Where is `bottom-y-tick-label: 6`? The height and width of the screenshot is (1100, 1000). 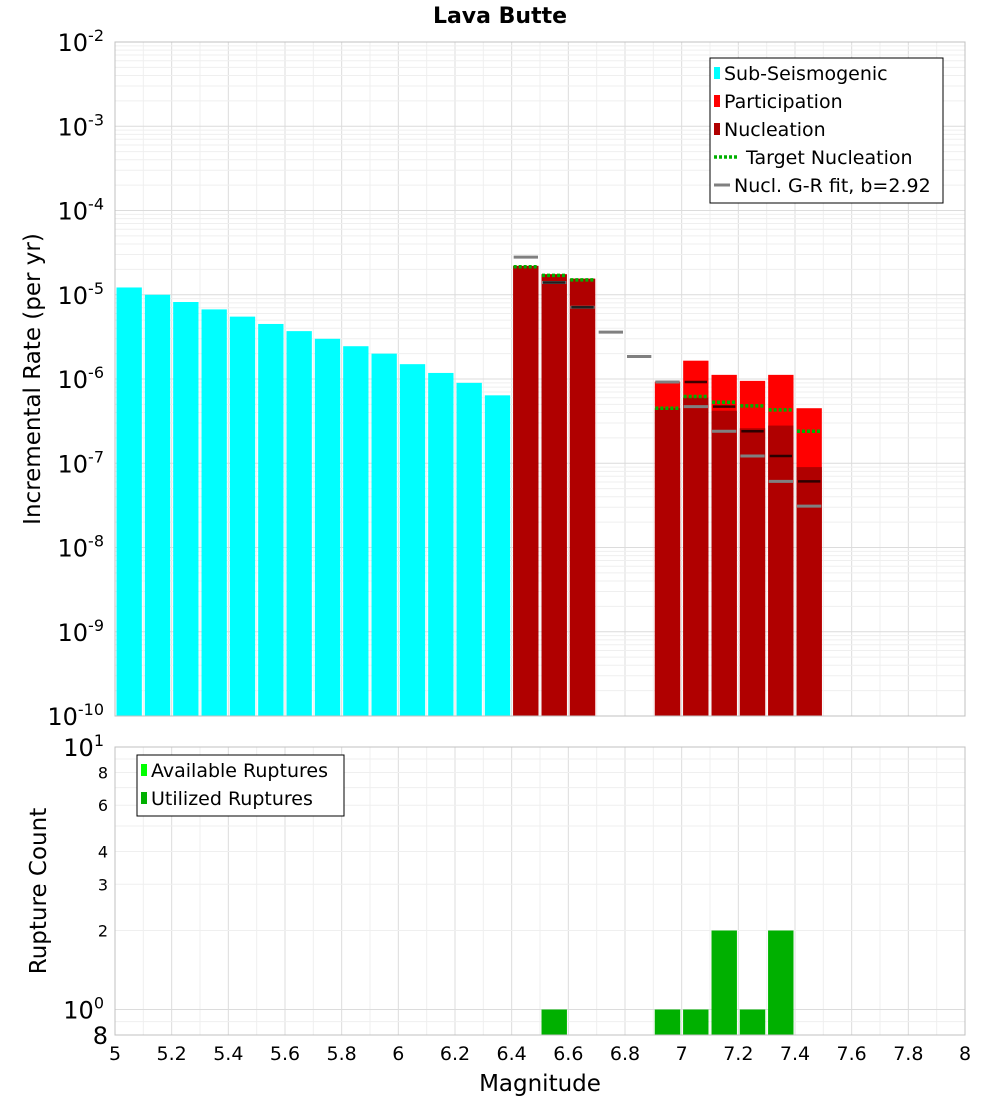 bottom-y-tick-label: 6 is located at coordinates (103, 805).